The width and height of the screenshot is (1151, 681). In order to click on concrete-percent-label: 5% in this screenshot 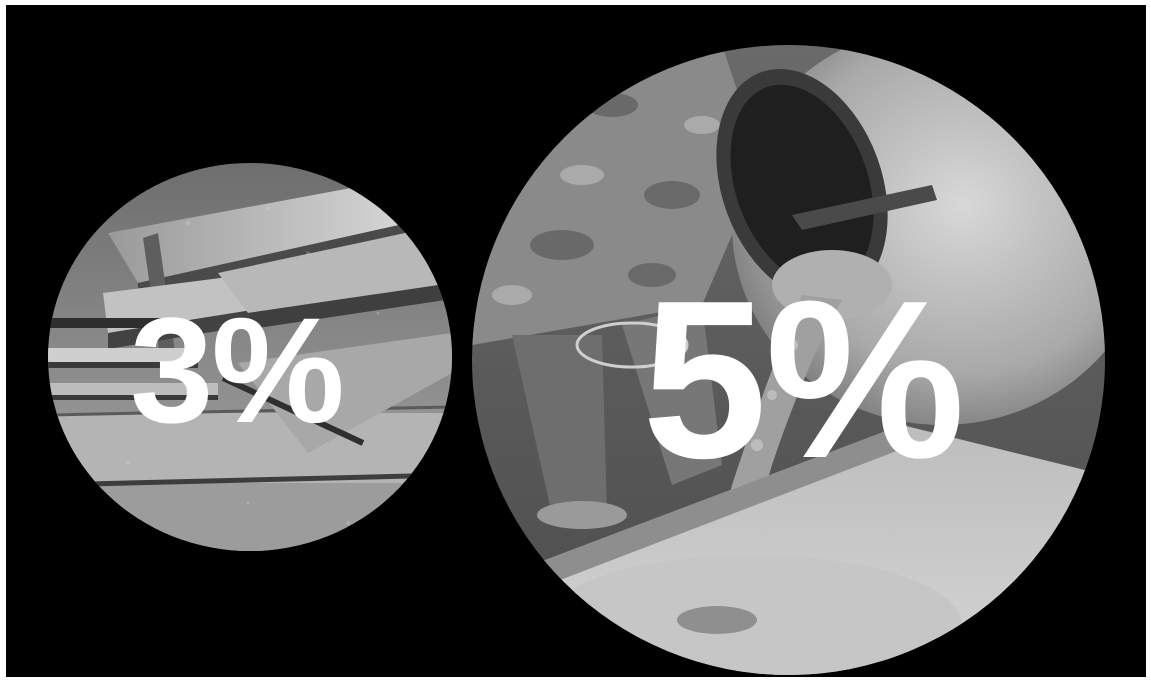, I will do `click(803, 379)`.